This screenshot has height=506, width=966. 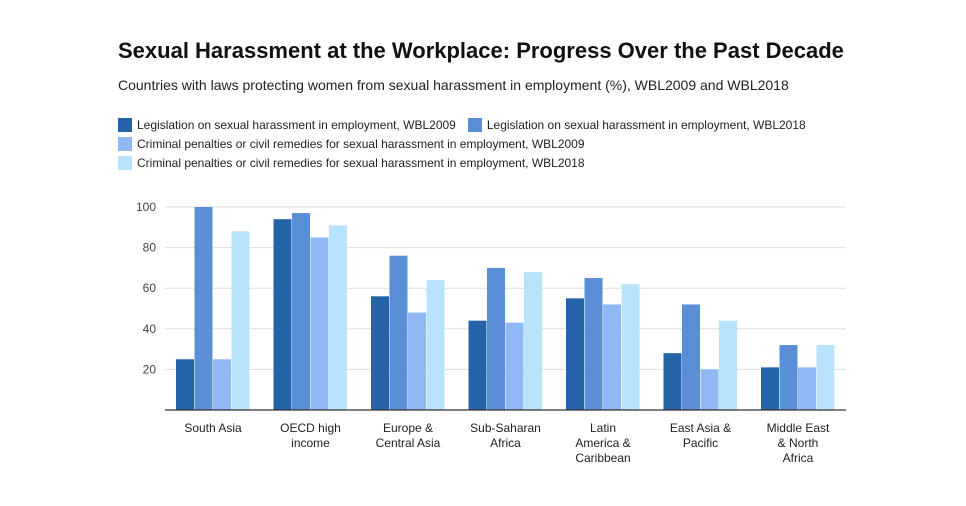 I want to click on x-tick-label: East Asia & Pacific, so click(x=700, y=435).